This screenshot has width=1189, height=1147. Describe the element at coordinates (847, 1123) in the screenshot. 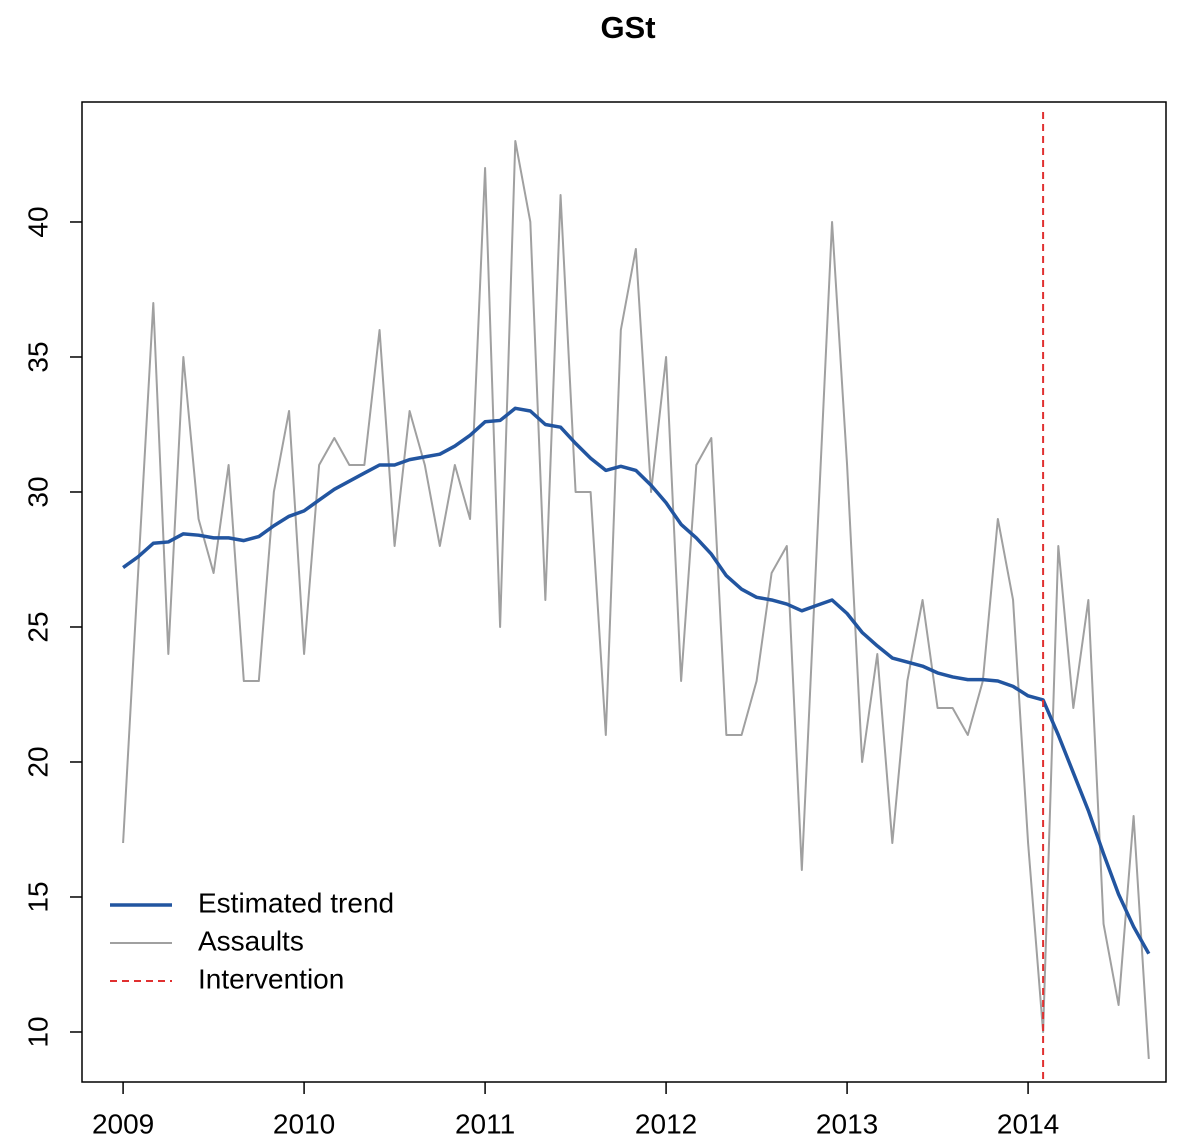

I see `x-tick-label: 2013` at that location.